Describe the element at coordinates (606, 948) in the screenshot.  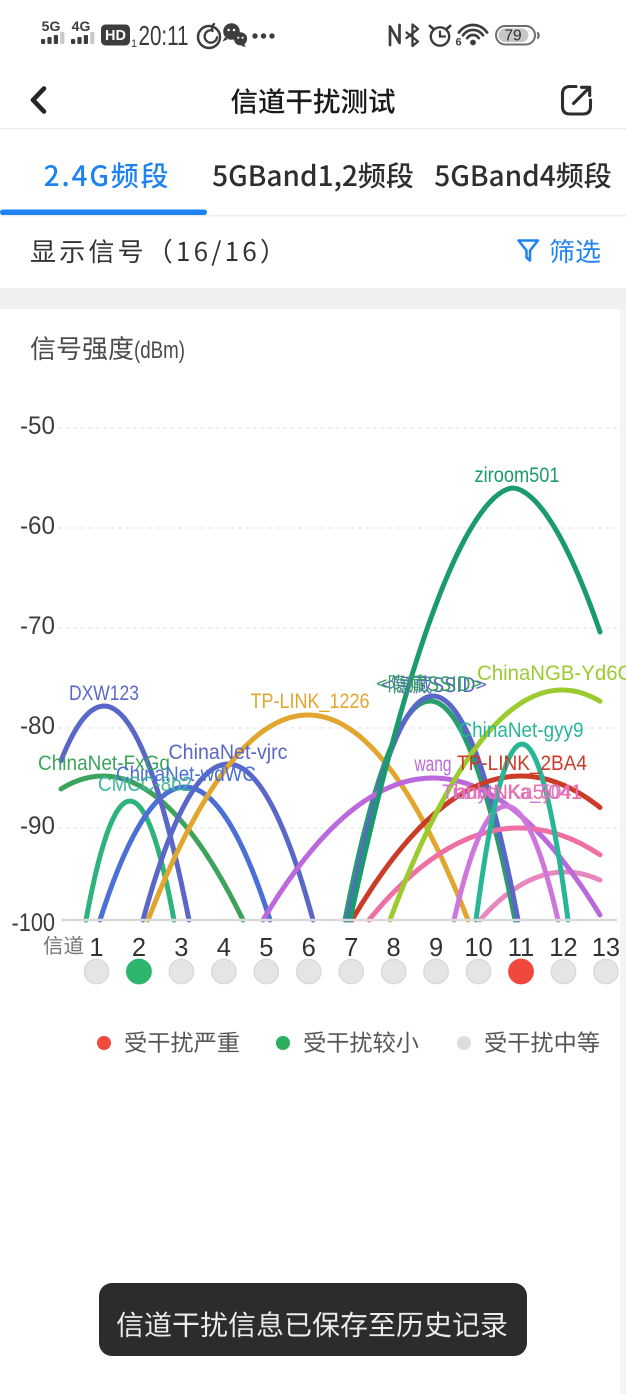
I see `svg-text: 13` at that location.